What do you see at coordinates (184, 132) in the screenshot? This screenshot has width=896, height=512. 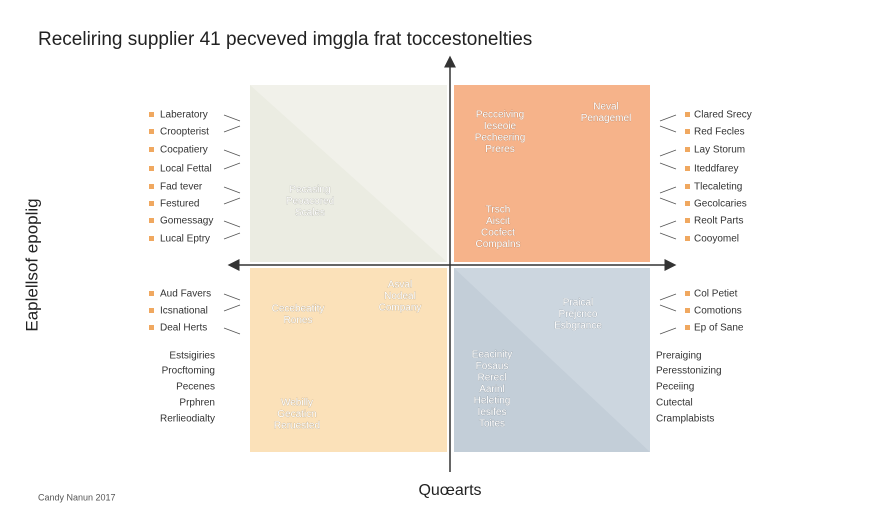 I see `list-item: Croopterist` at bounding box center [184, 132].